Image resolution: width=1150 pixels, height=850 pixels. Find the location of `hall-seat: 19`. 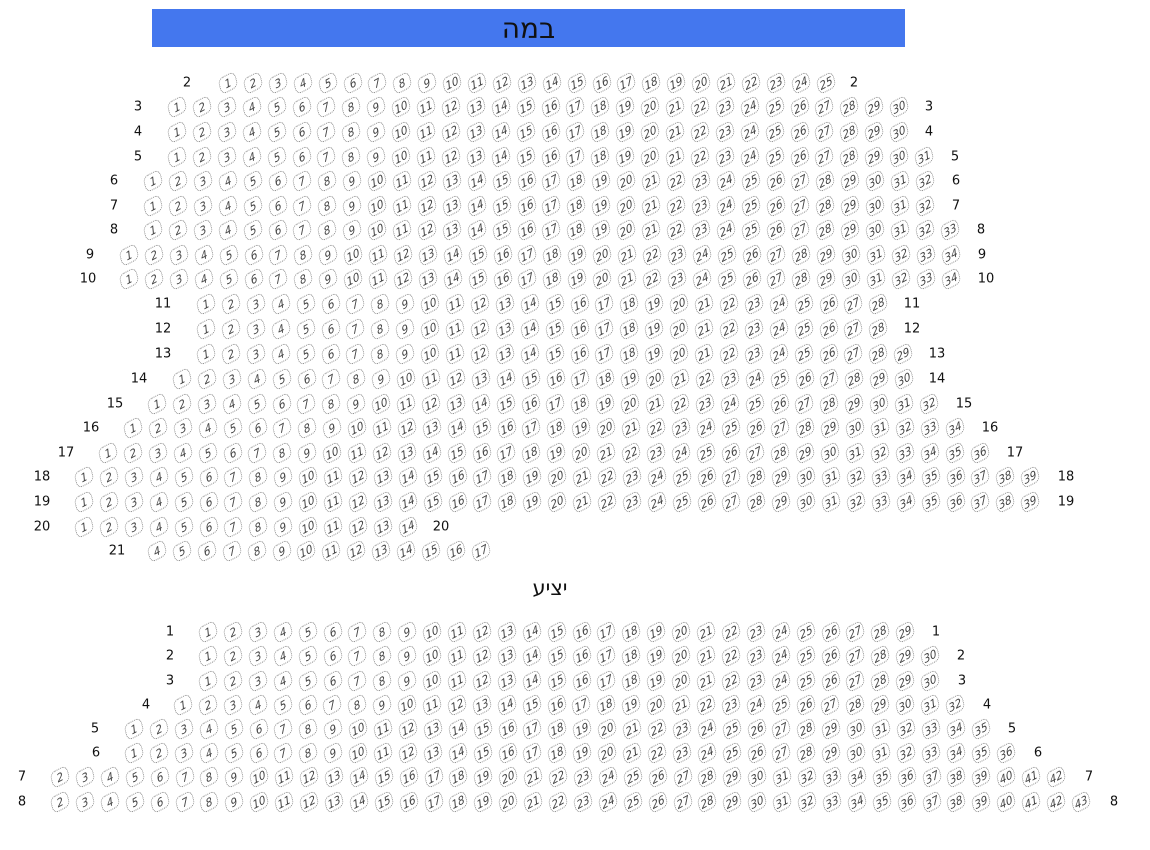

hall-seat: 19 is located at coordinates (625, 107).